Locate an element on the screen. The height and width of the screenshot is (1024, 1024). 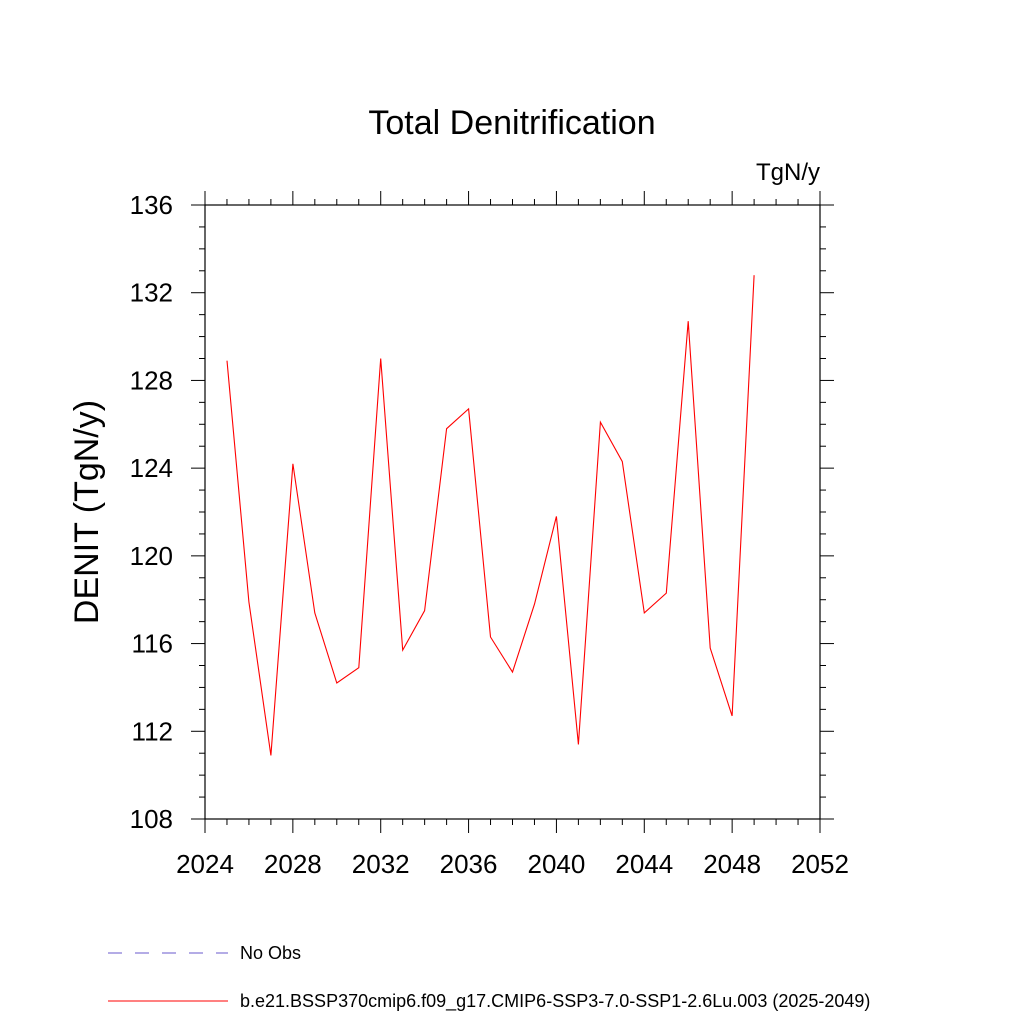
x-tick-label: 2040 is located at coordinates (557, 864).